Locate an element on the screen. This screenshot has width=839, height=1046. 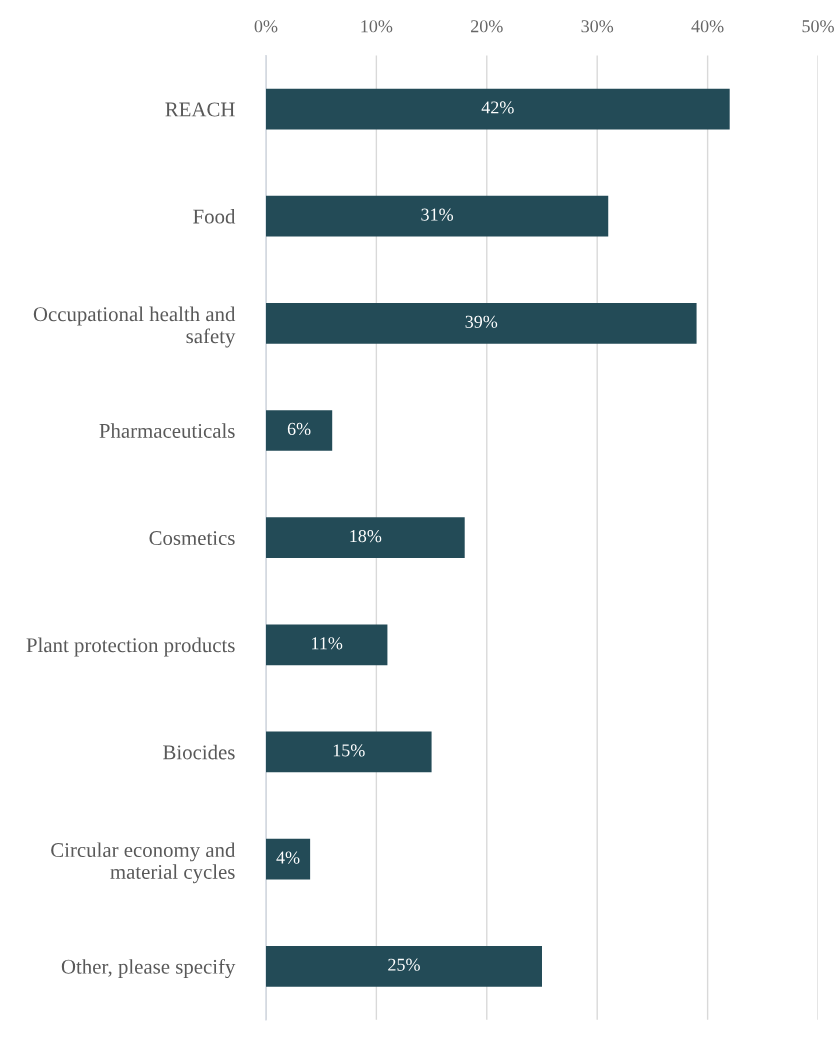
data-label: 6% is located at coordinates (299, 429).